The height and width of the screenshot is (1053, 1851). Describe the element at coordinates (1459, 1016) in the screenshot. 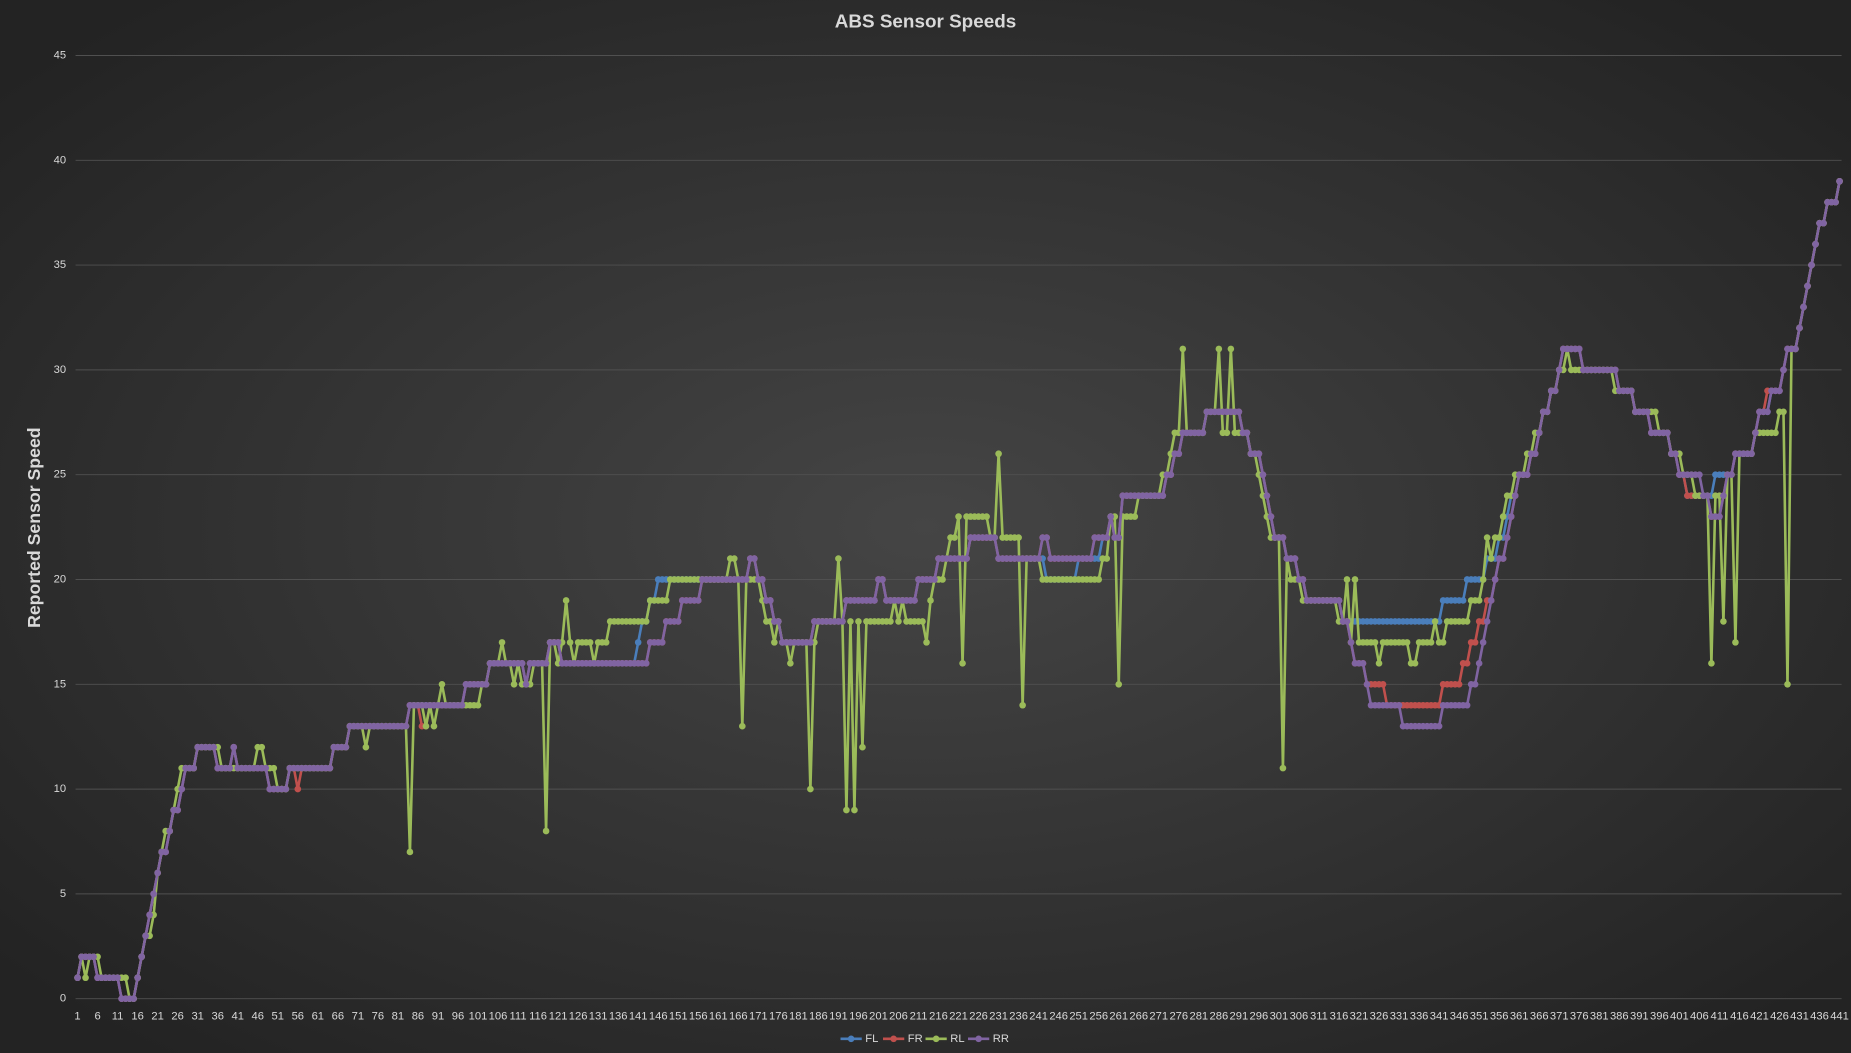

I see `x-tick-label: 346` at that location.